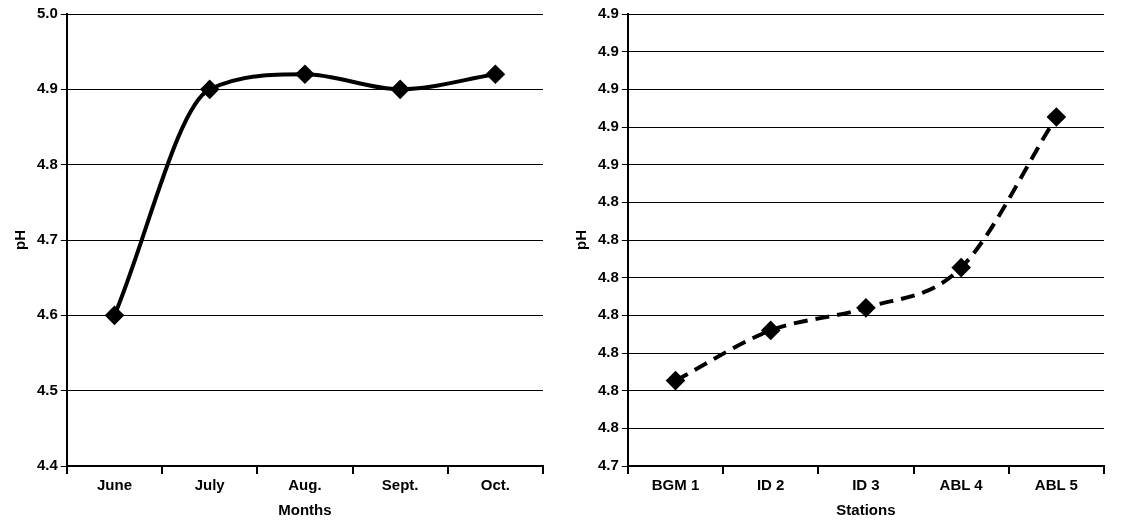 This screenshot has height=528, width=1123. I want to click on x-tick-label: ID 2, so click(770, 485).